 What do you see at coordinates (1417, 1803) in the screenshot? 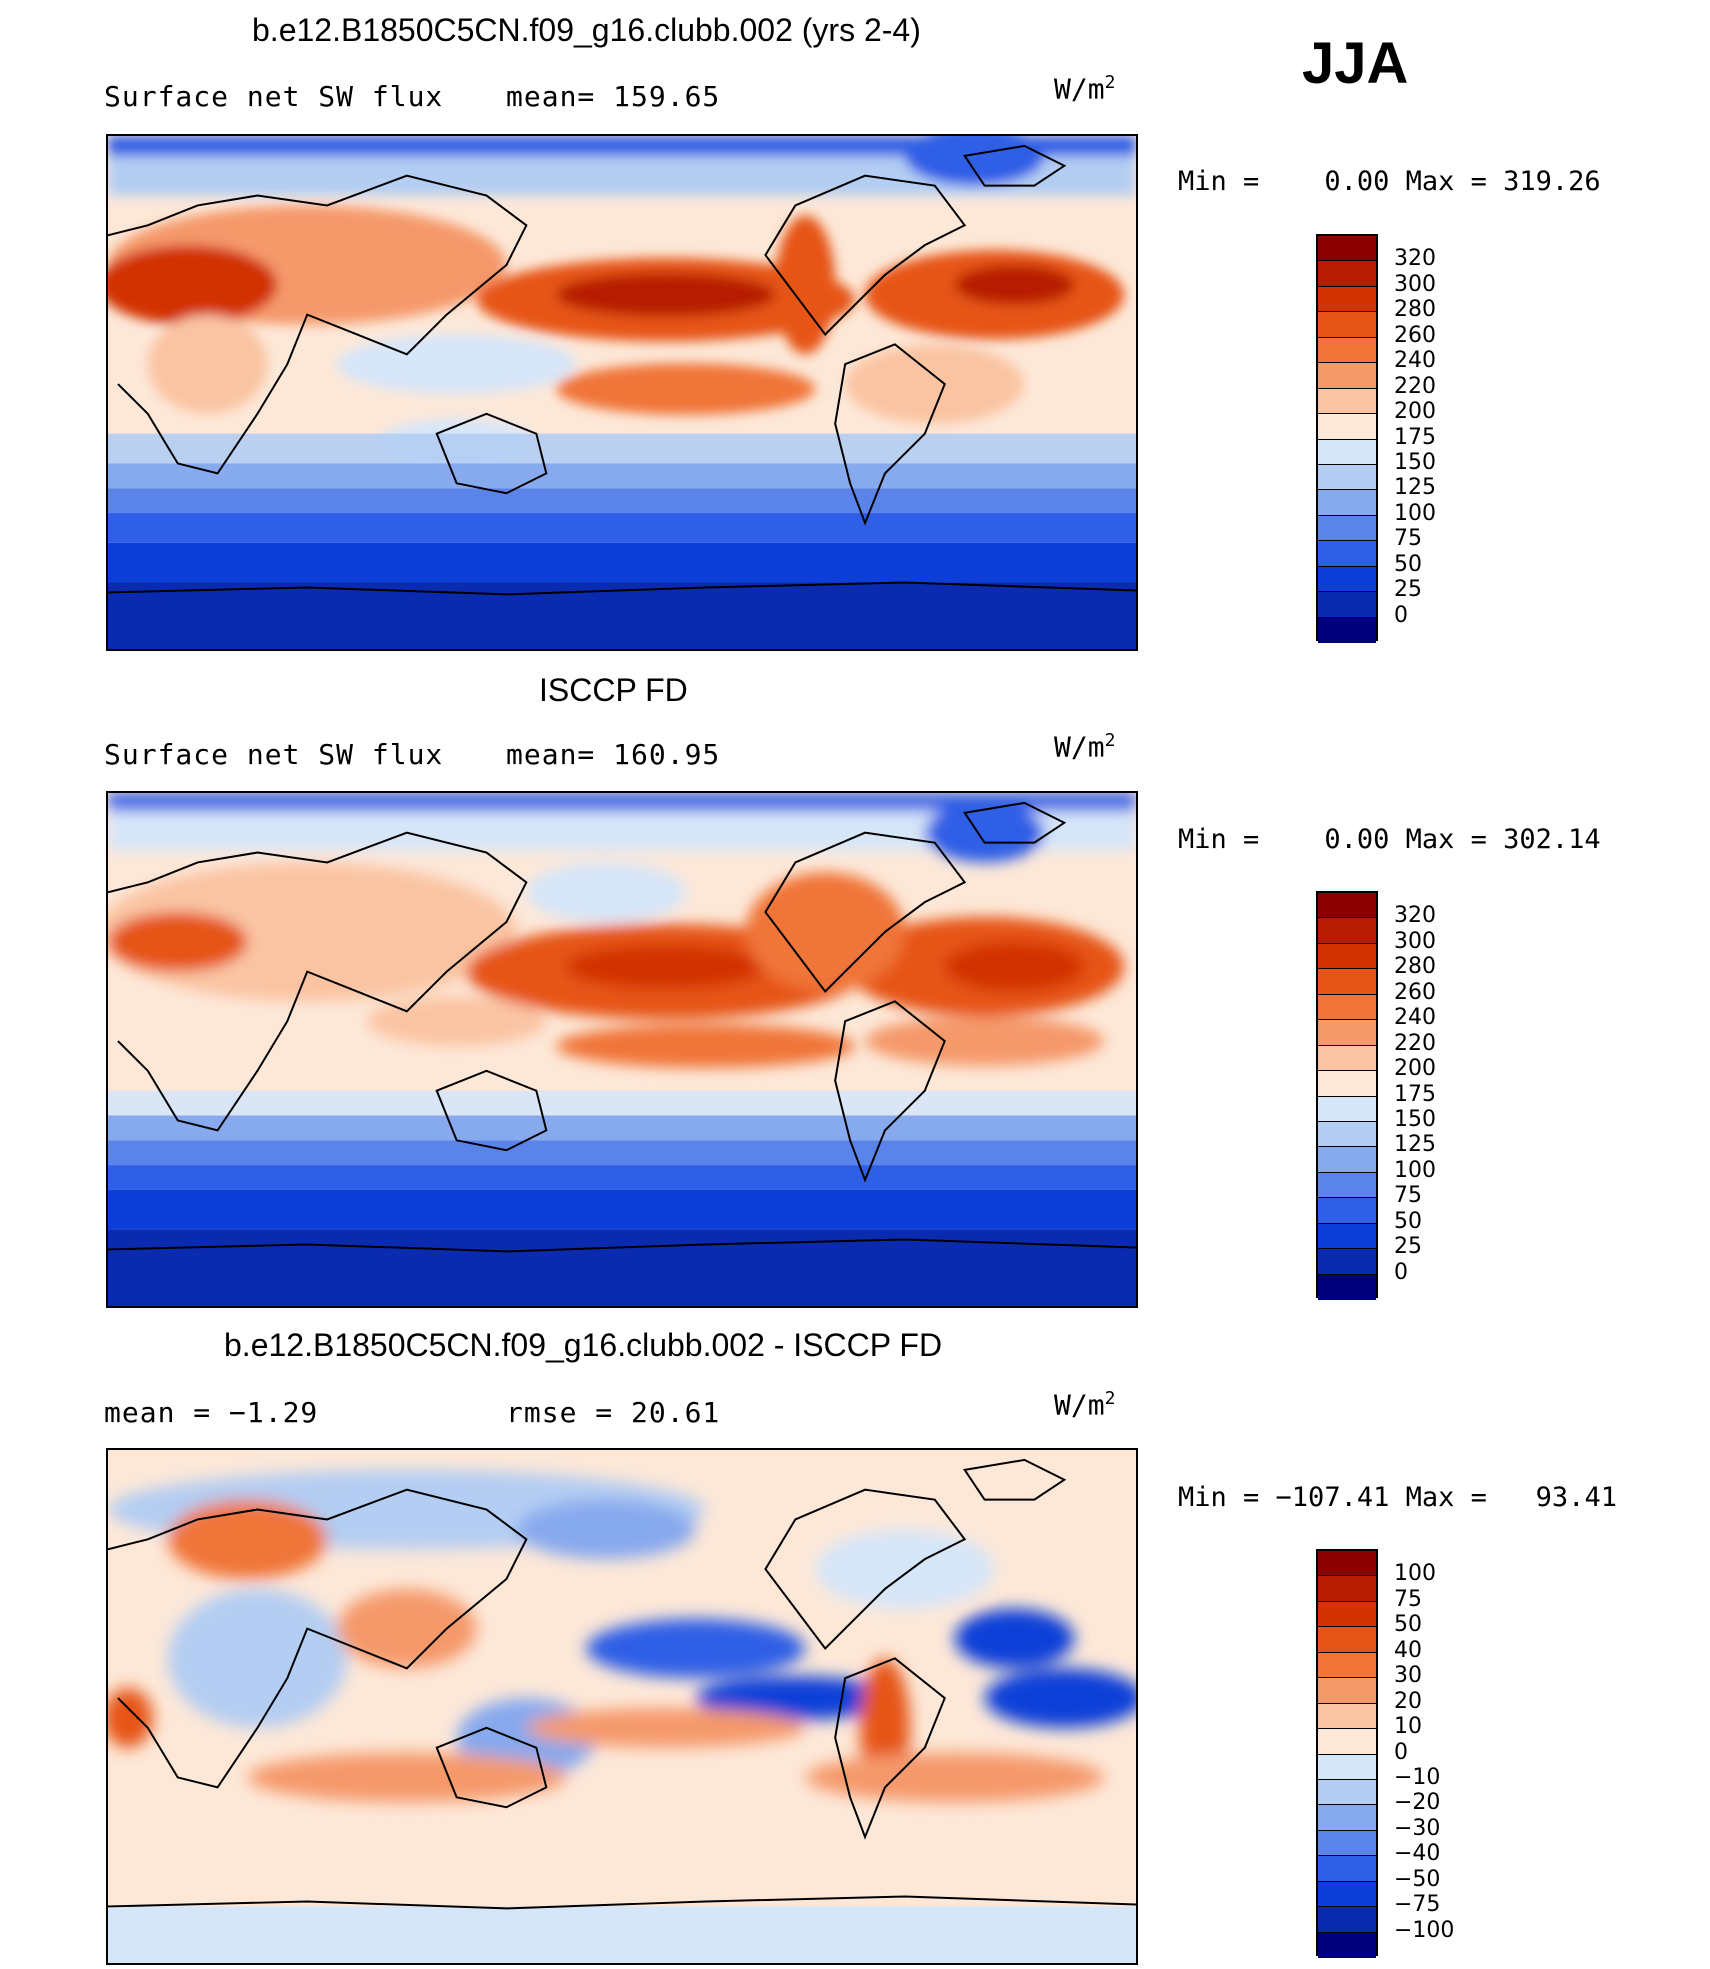
I see `colorbar-level-label: −20` at bounding box center [1417, 1803].